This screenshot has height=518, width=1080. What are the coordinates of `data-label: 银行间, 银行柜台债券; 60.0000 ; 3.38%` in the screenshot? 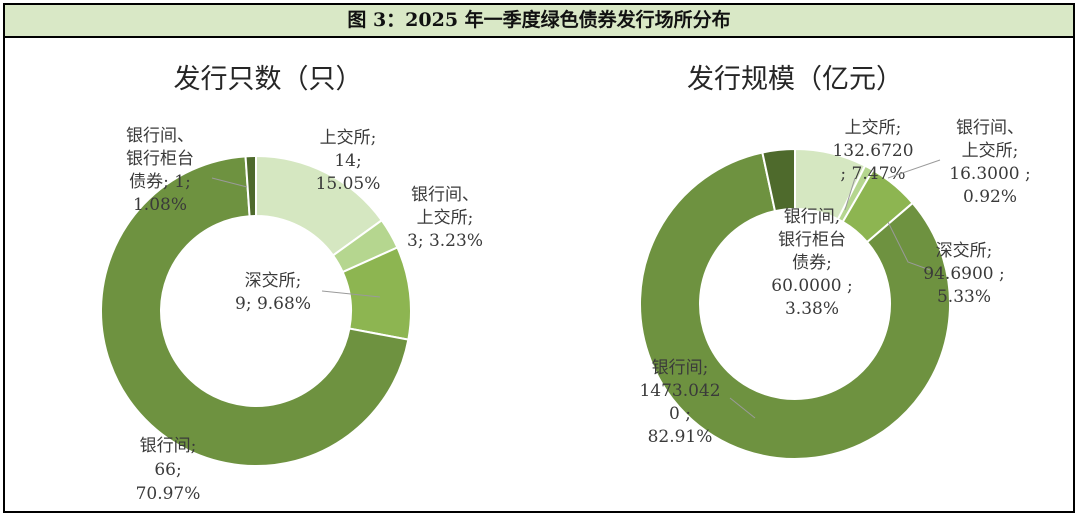 It's located at (811, 263).